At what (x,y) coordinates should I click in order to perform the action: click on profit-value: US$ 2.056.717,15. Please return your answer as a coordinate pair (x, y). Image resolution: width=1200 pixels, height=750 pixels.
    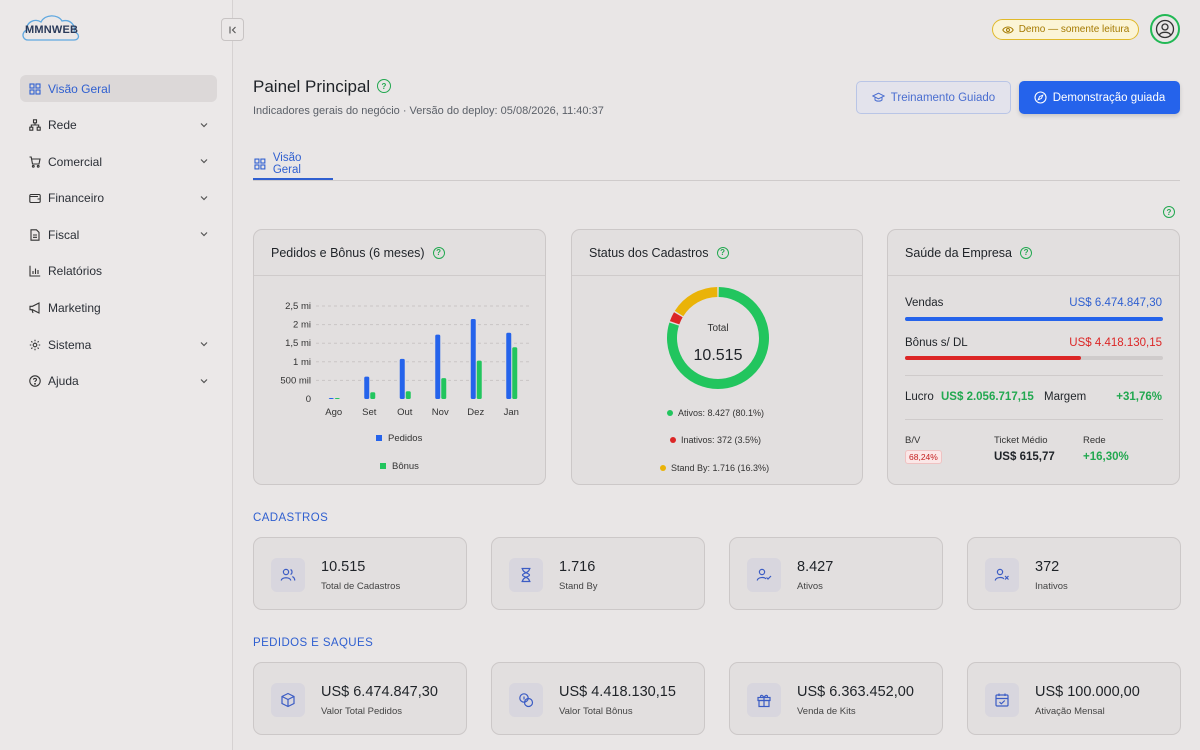
    Looking at the image, I should click on (987, 397).